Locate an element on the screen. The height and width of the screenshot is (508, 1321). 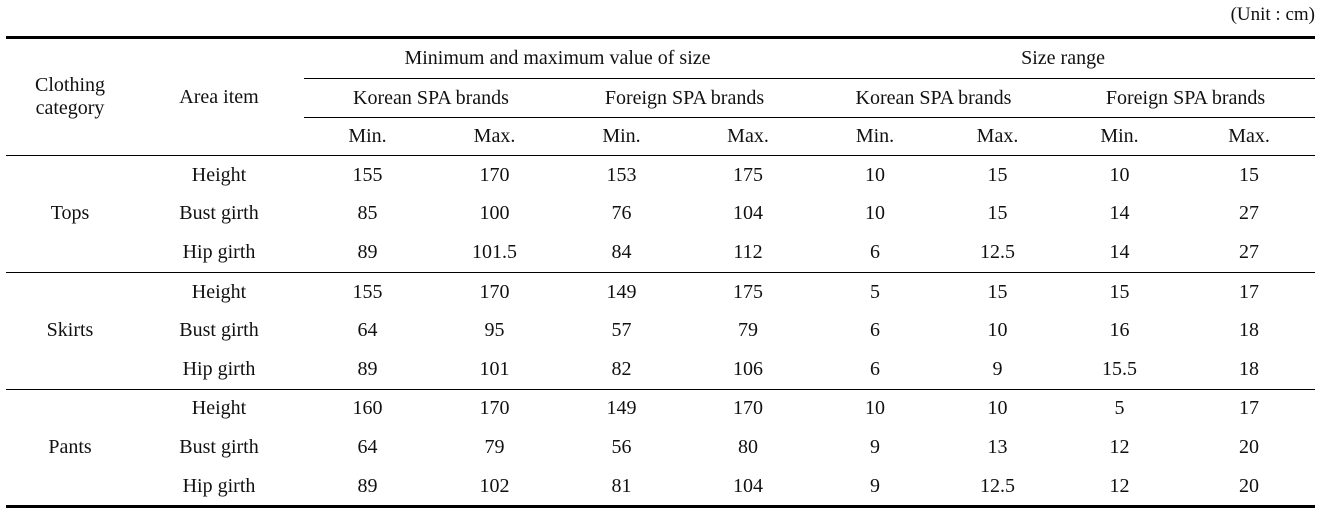
value-cell: 100 is located at coordinates (494, 213).